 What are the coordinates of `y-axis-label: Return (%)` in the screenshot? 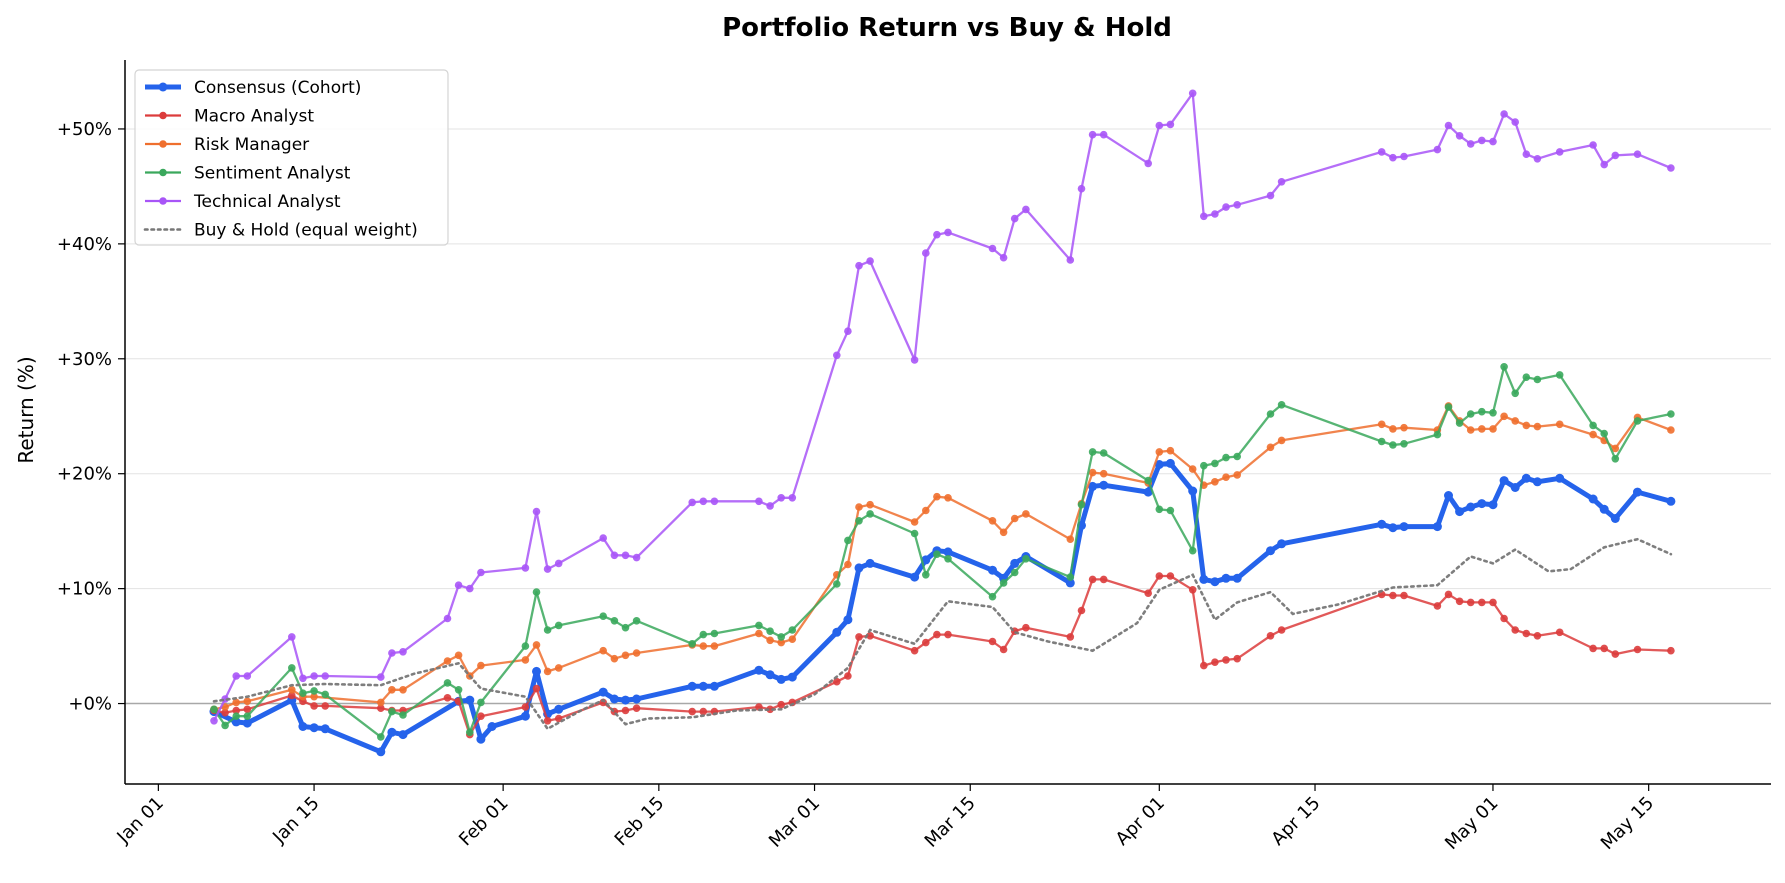 It's located at (26, 409).